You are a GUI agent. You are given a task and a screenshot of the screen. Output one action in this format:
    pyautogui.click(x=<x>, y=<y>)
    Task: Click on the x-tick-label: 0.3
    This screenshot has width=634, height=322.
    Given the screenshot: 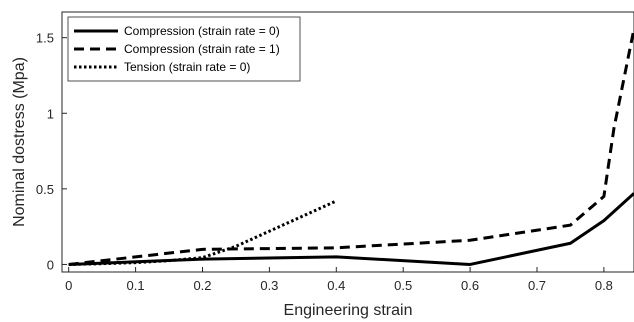 What is the action you would take?
    pyautogui.click(x=269, y=285)
    